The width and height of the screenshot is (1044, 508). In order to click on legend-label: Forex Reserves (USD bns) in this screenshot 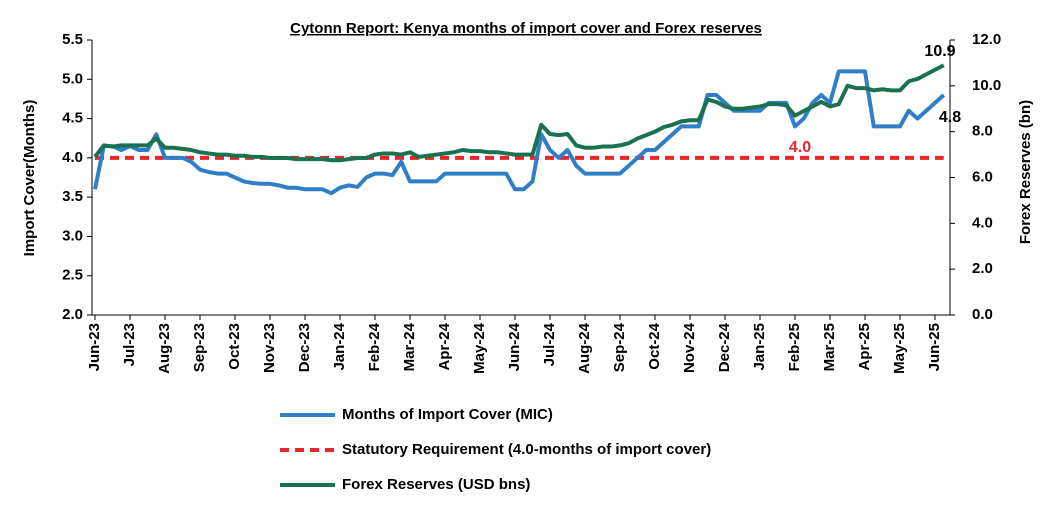, I will do `click(436, 484)`.